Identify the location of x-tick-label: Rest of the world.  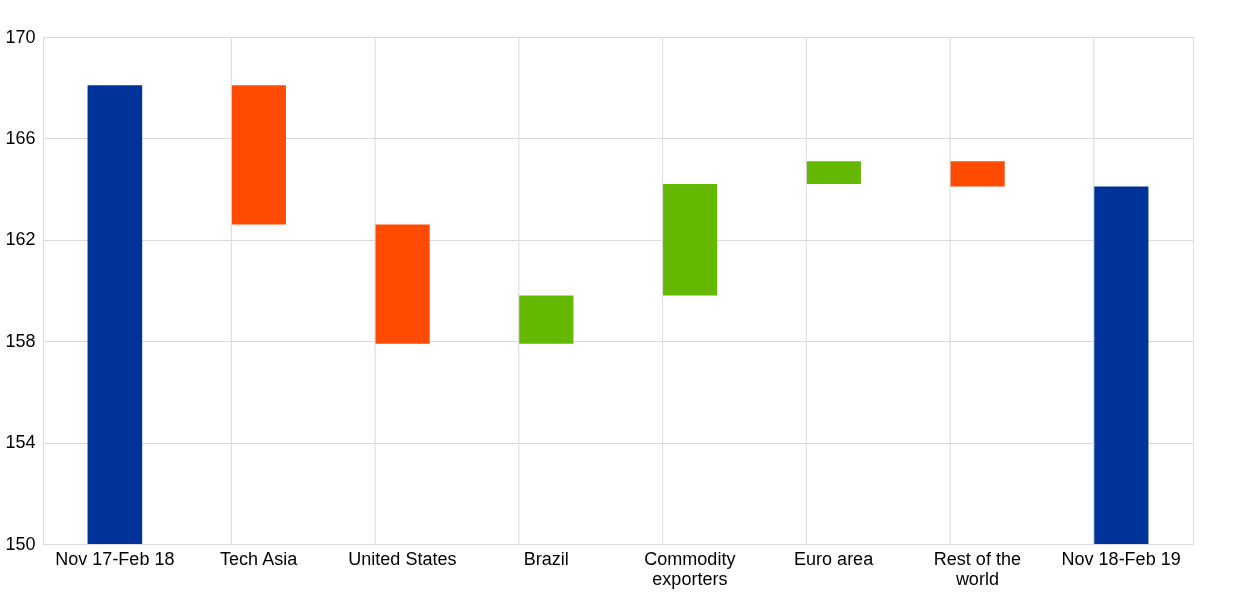
(977, 568).